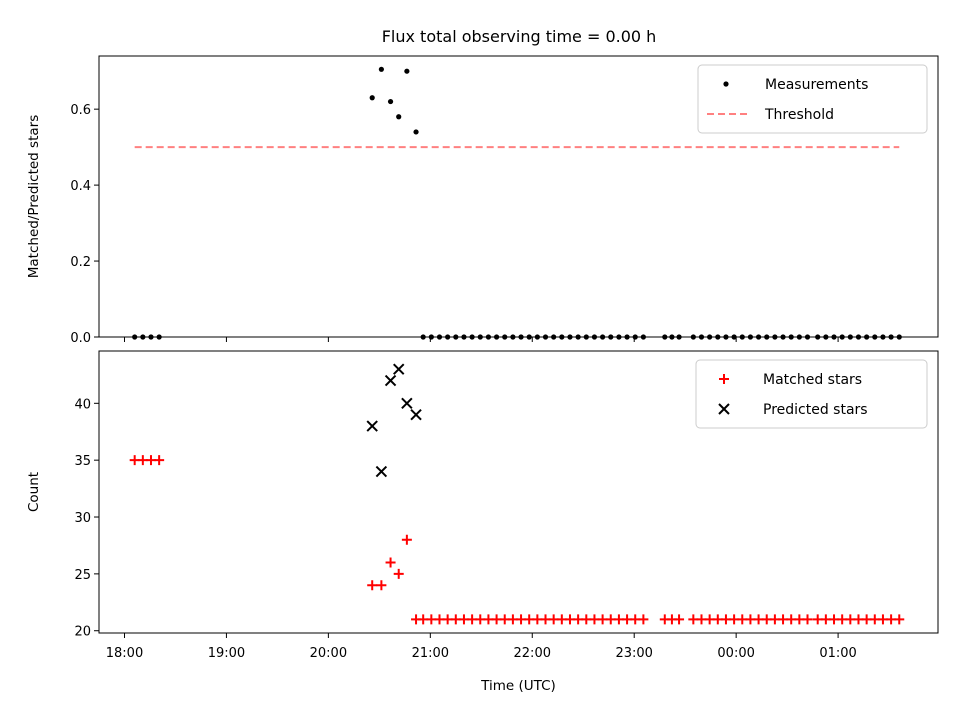 Image resolution: width=960 pixels, height=724 pixels. Describe the element at coordinates (799, 115) in the screenshot. I see `legend-label: Threshold` at that location.